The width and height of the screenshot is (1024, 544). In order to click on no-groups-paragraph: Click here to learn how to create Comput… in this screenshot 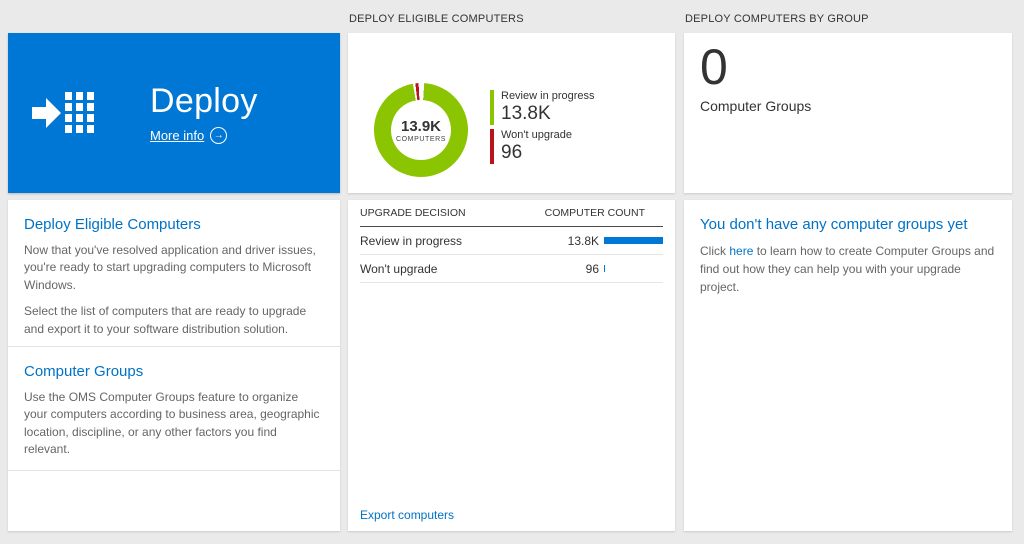, I will do `click(848, 269)`.